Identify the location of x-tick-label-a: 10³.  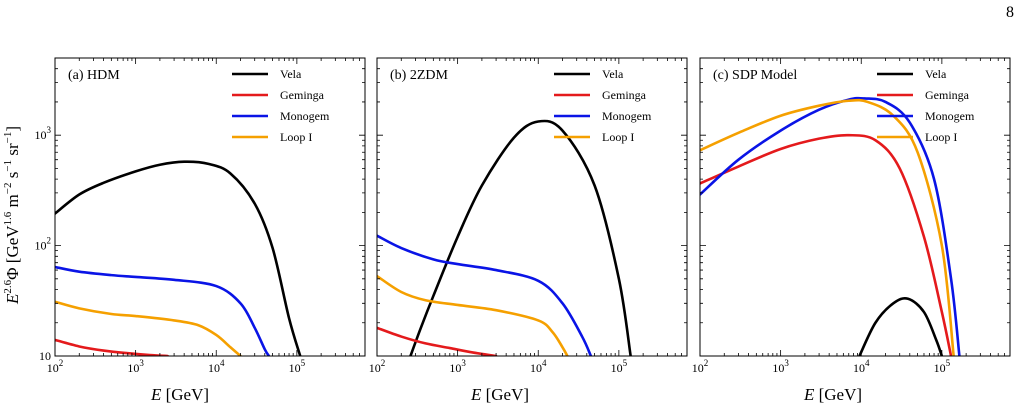
(135, 366).